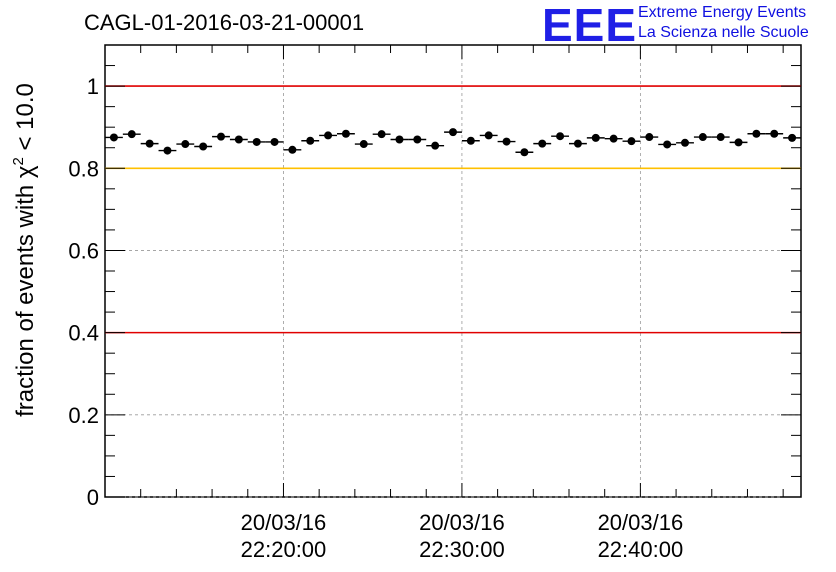 The image size is (836, 572). Describe the element at coordinates (18, 161) in the screenshot. I see `y-axis-label-sup: 2` at that location.